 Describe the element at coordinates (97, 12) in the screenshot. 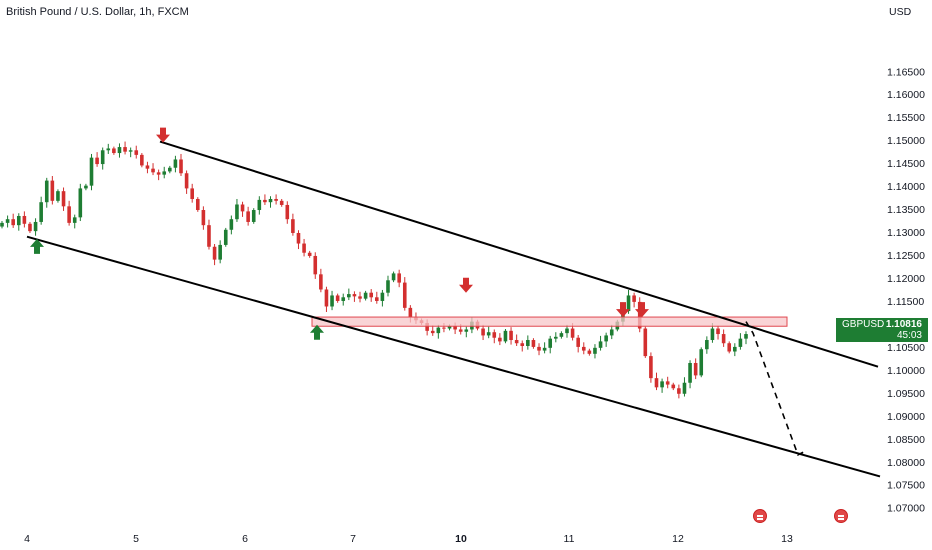

I see `chart-title: British Pound / U.S. Dollar, 1h, FXCM` at that location.